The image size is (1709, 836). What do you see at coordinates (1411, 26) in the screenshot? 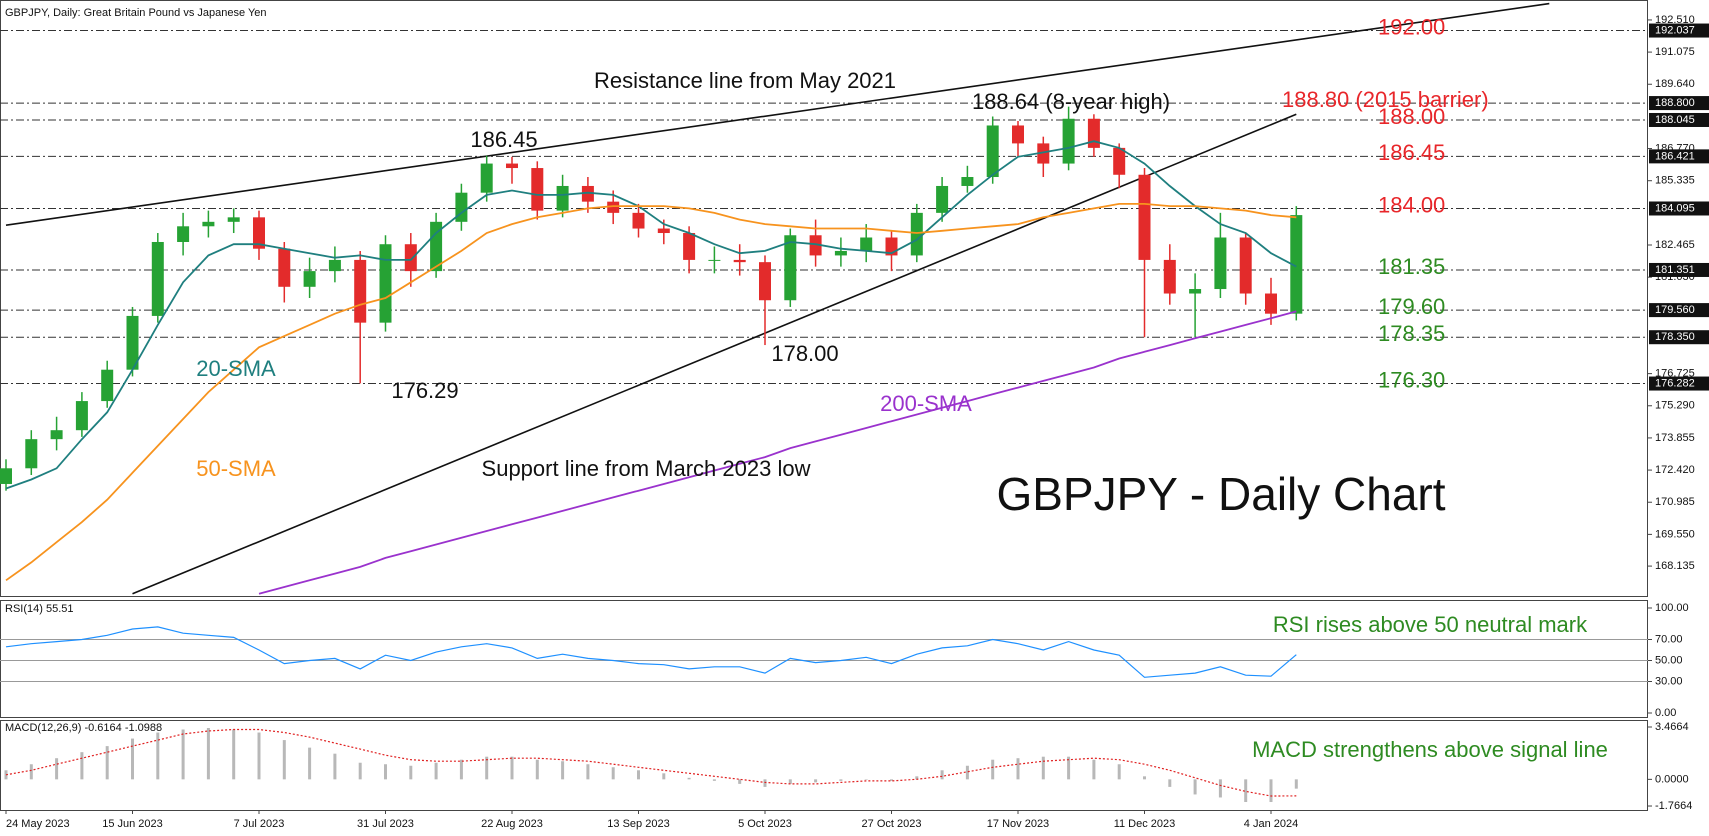
I see `level-label: 192.00` at bounding box center [1411, 26].